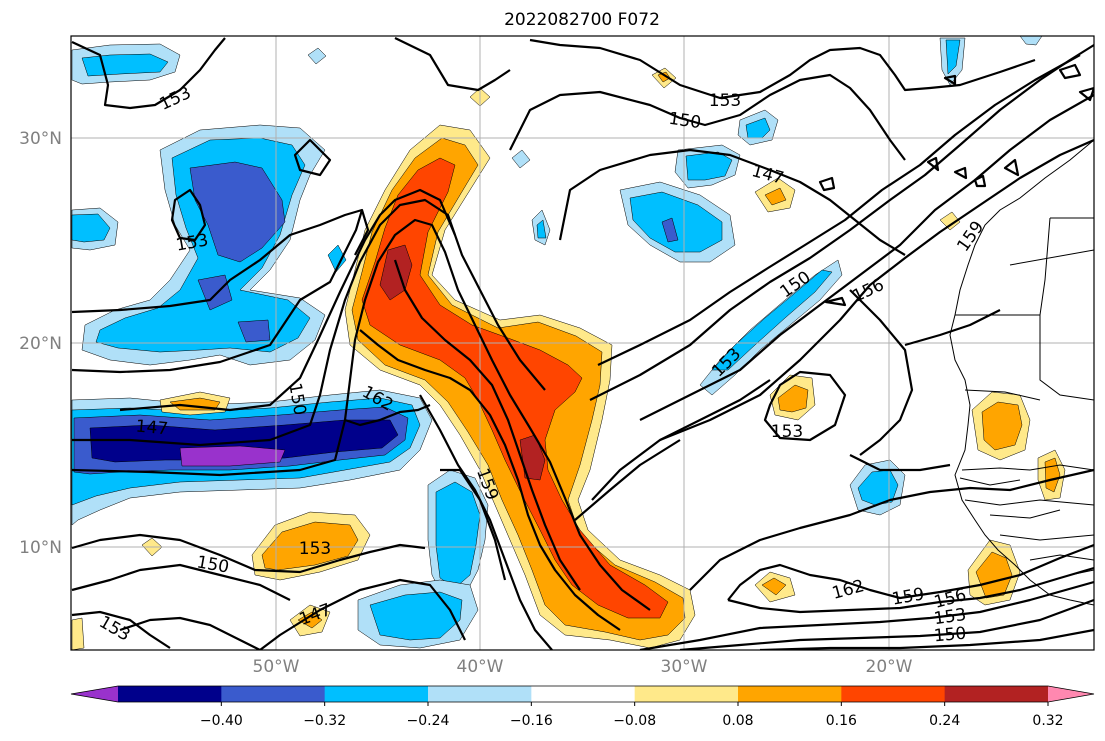  I want to click on lat-label-20n: 20°N, so click(40, 344).